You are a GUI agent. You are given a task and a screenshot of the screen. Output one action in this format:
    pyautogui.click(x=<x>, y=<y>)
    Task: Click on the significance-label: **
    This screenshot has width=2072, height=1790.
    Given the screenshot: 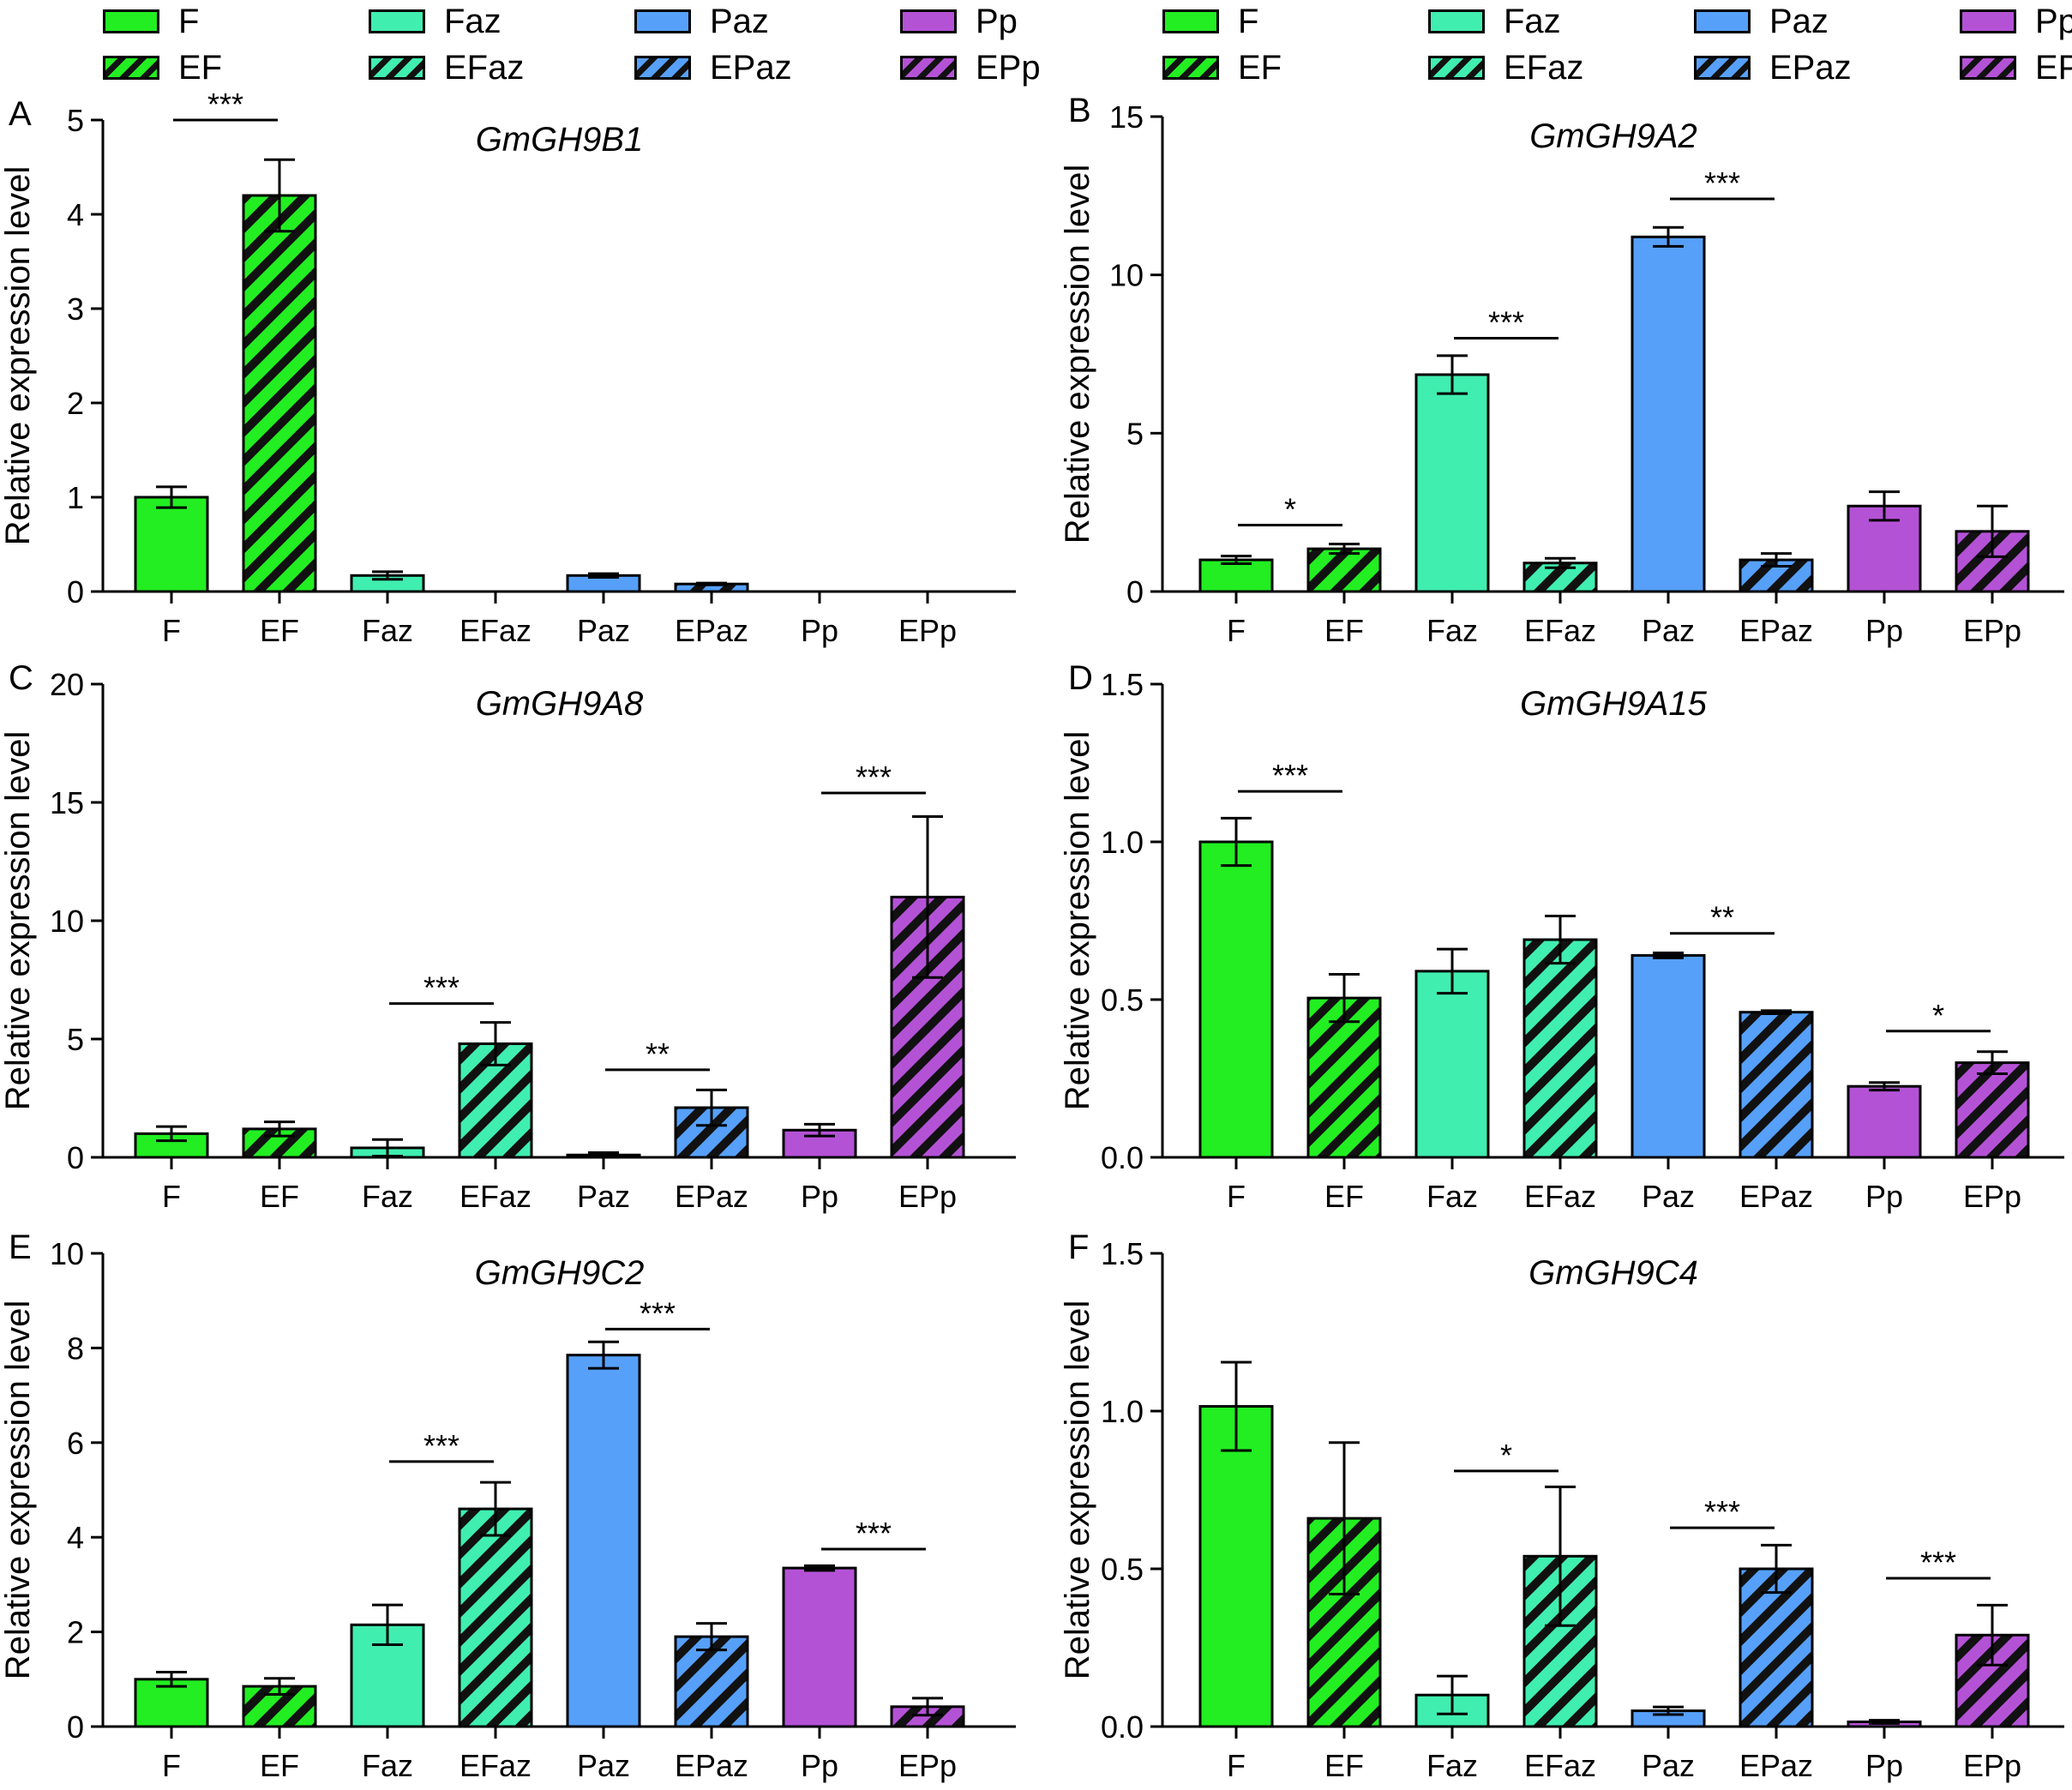 What is the action you would take?
    pyautogui.click(x=658, y=1054)
    